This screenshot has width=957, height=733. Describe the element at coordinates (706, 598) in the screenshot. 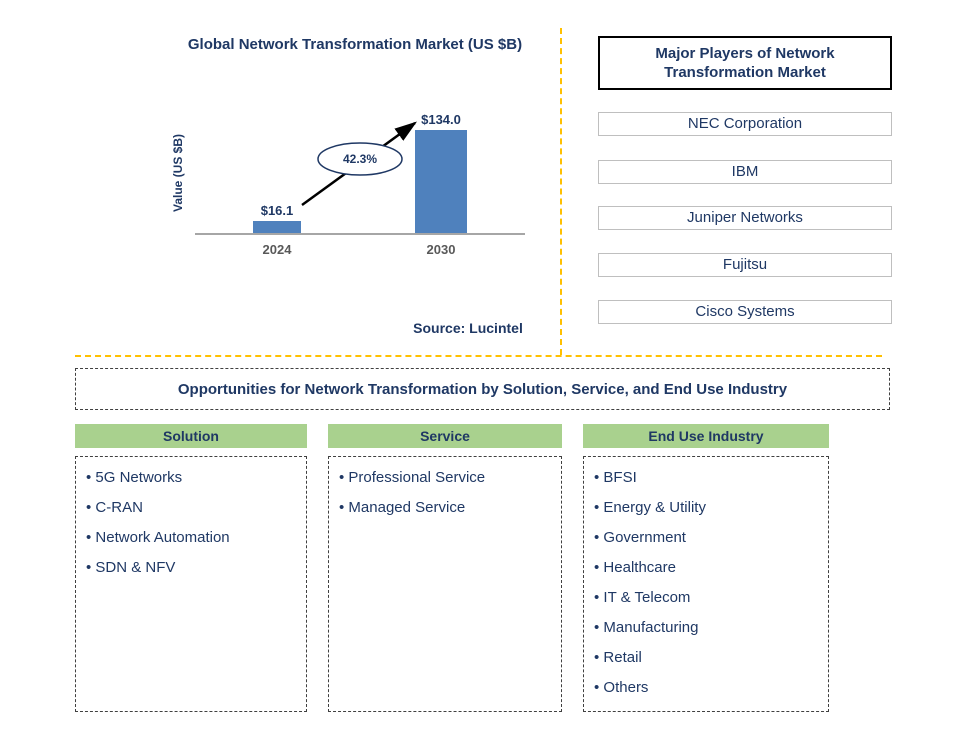

I see `industry-item: IT & Telecom` at that location.